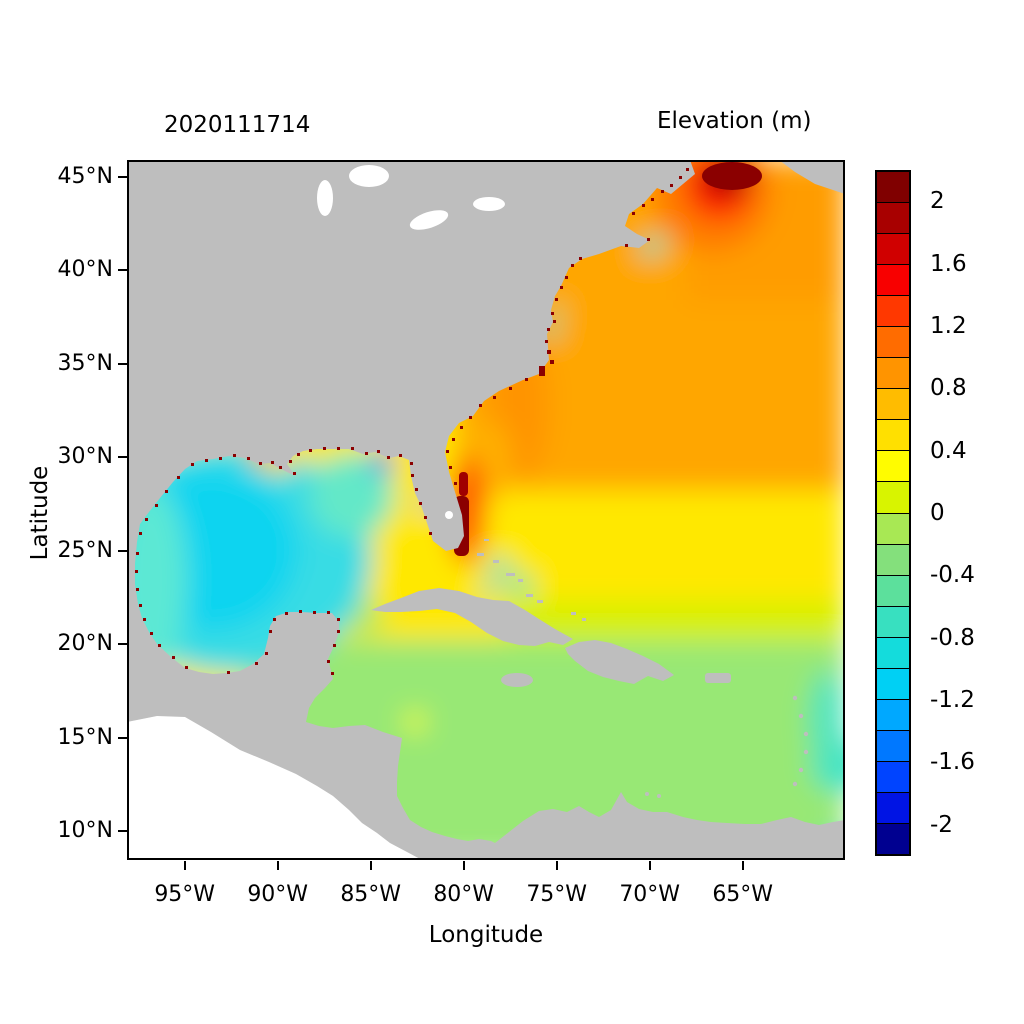  I want to click on y-tick-label: 10°N, so click(85, 831).